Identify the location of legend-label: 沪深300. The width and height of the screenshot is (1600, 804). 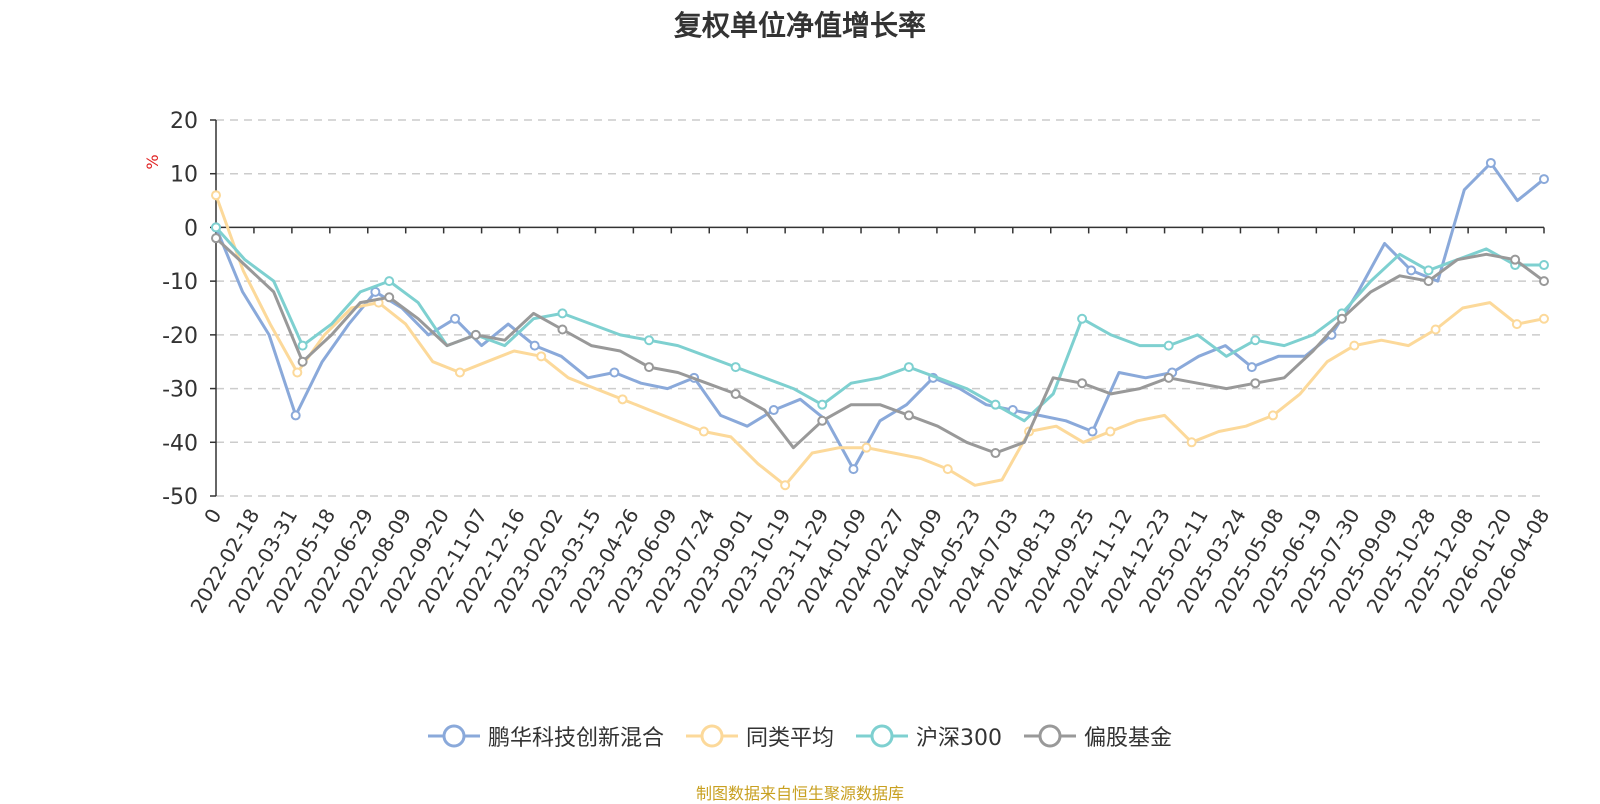
(959, 738).